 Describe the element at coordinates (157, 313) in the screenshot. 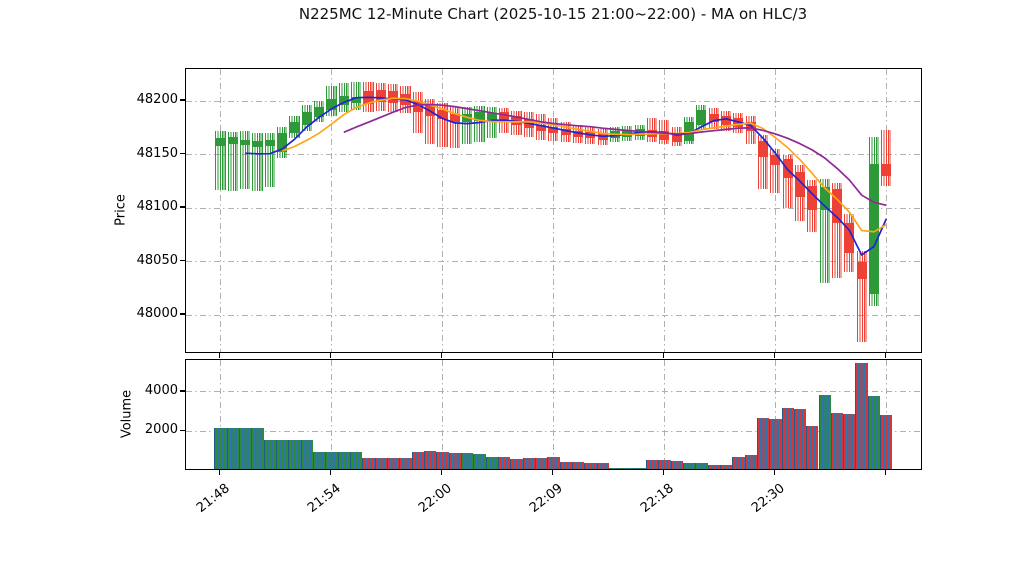

I see `price-tick-label: 48000` at that location.